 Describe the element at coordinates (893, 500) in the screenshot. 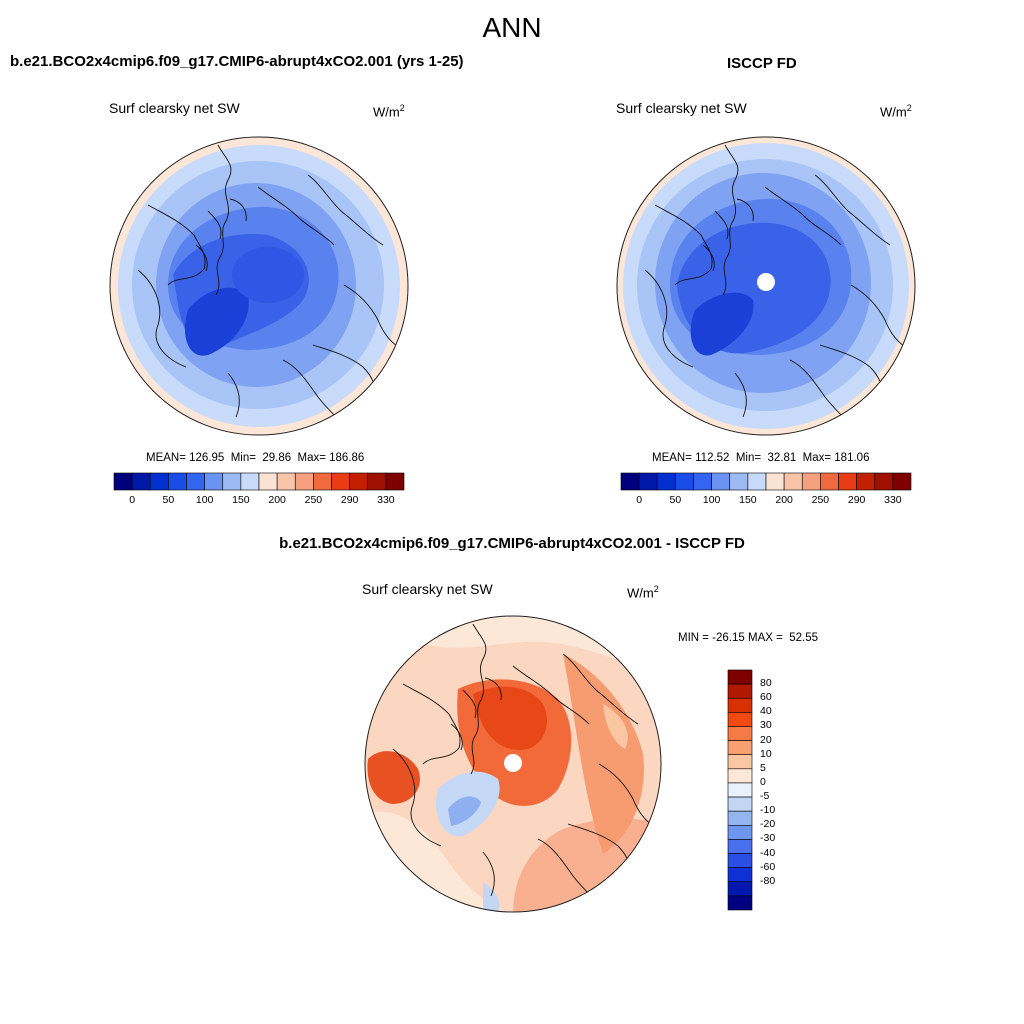

I see `panel2-colorbar-tick-label: 330` at that location.